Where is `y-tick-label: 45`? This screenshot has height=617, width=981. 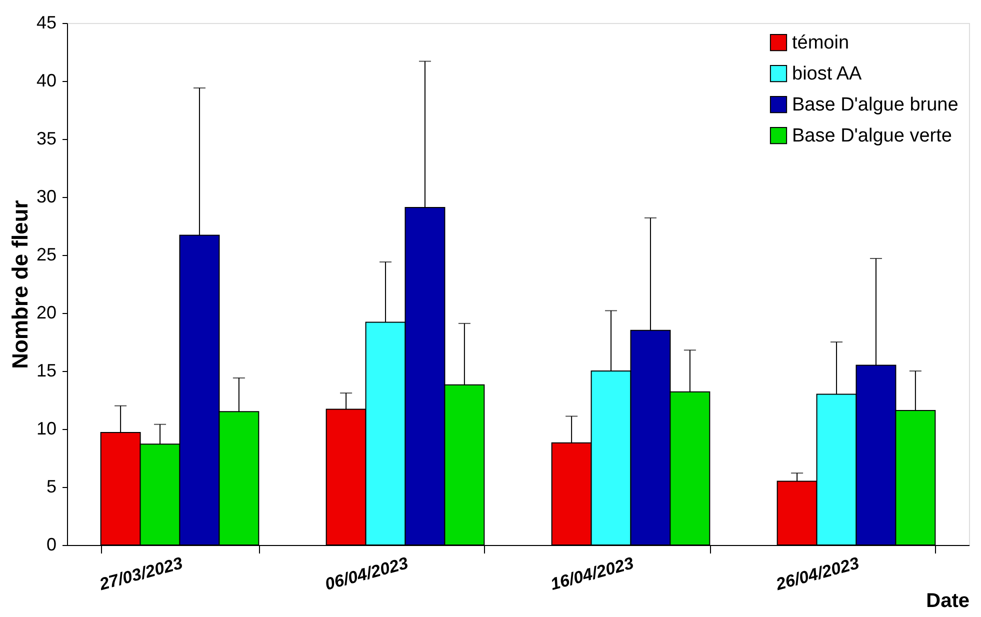
y-tick-label: 45 is located at coordinates (46, 22).